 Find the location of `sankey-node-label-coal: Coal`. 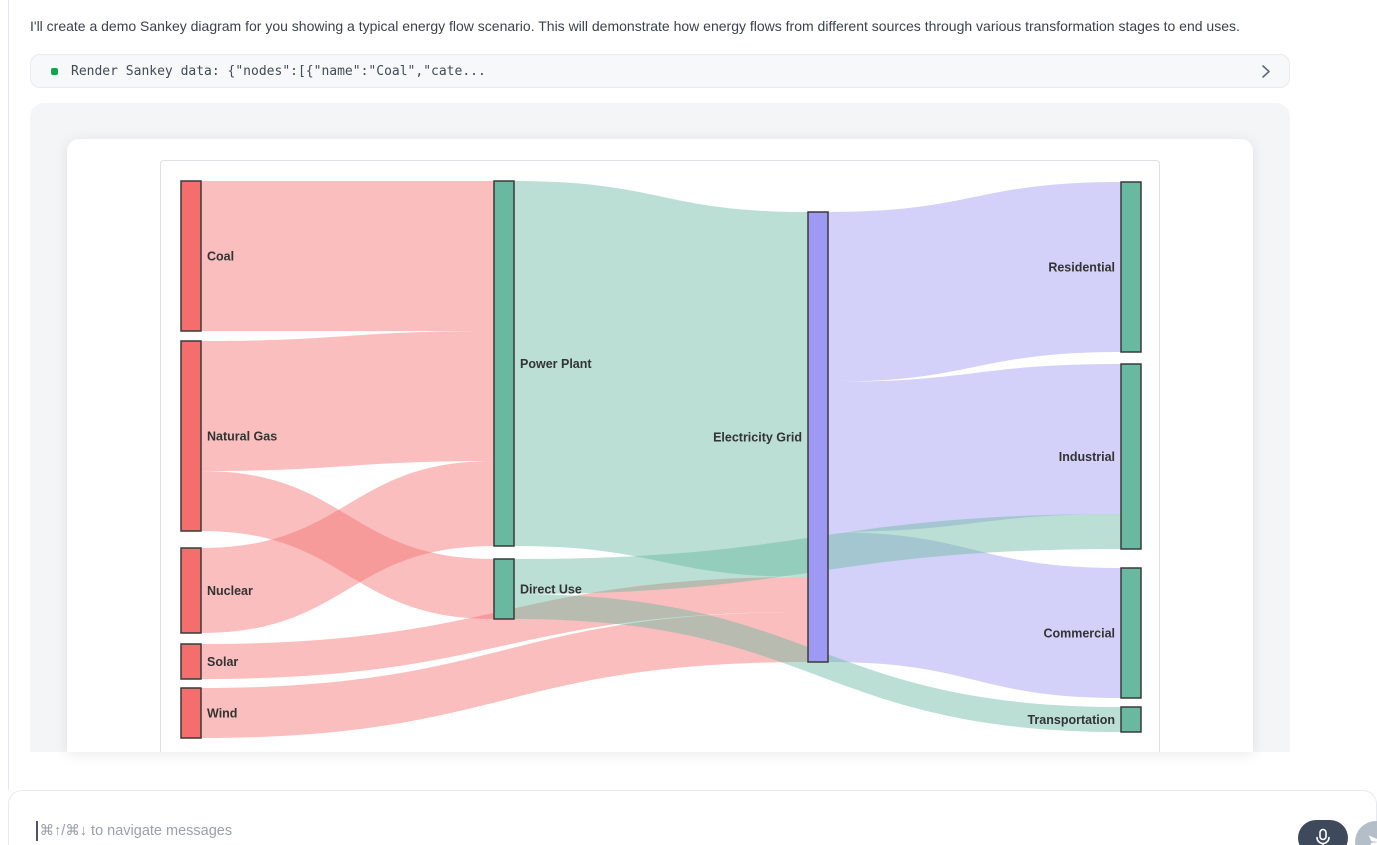

sankey-node-label-coal: Coal is located at coordinates (220, 256).